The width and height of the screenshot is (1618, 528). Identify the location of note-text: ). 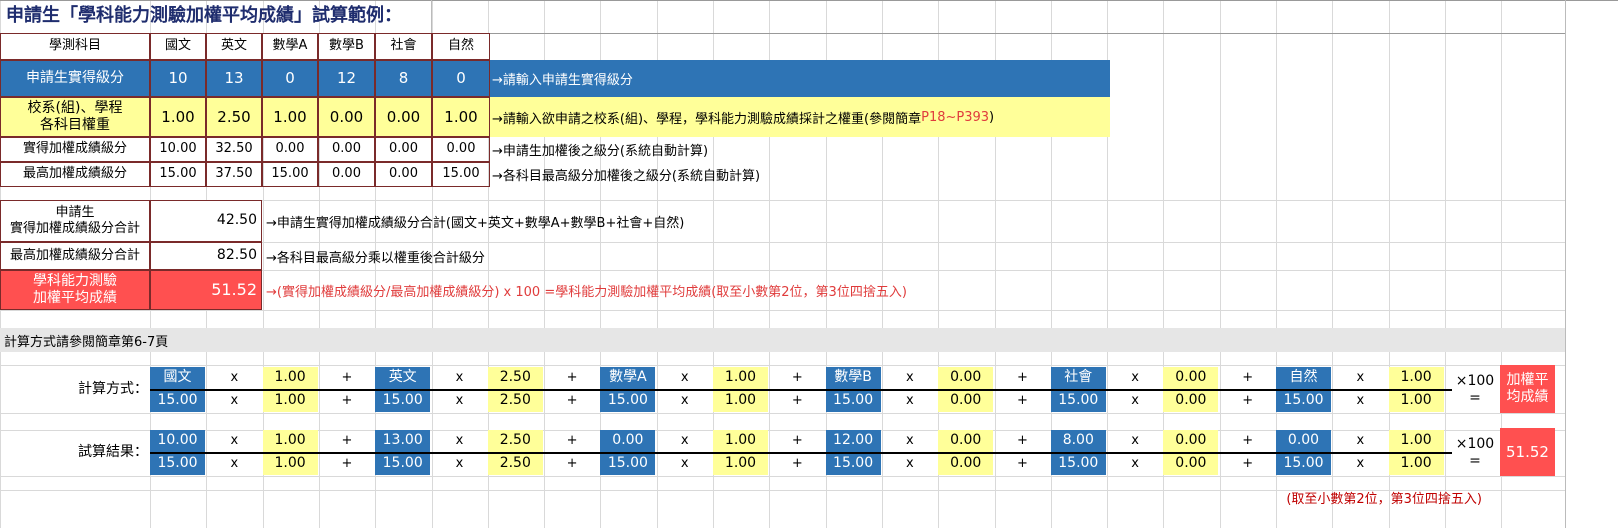
(992, 117).